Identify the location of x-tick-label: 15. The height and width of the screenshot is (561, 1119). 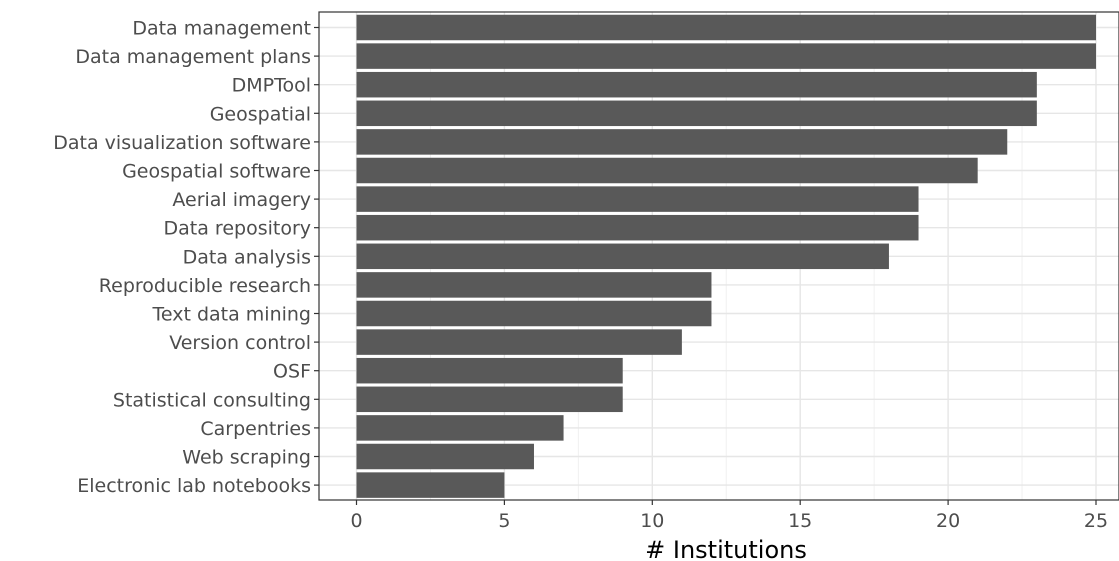
(800, 521).